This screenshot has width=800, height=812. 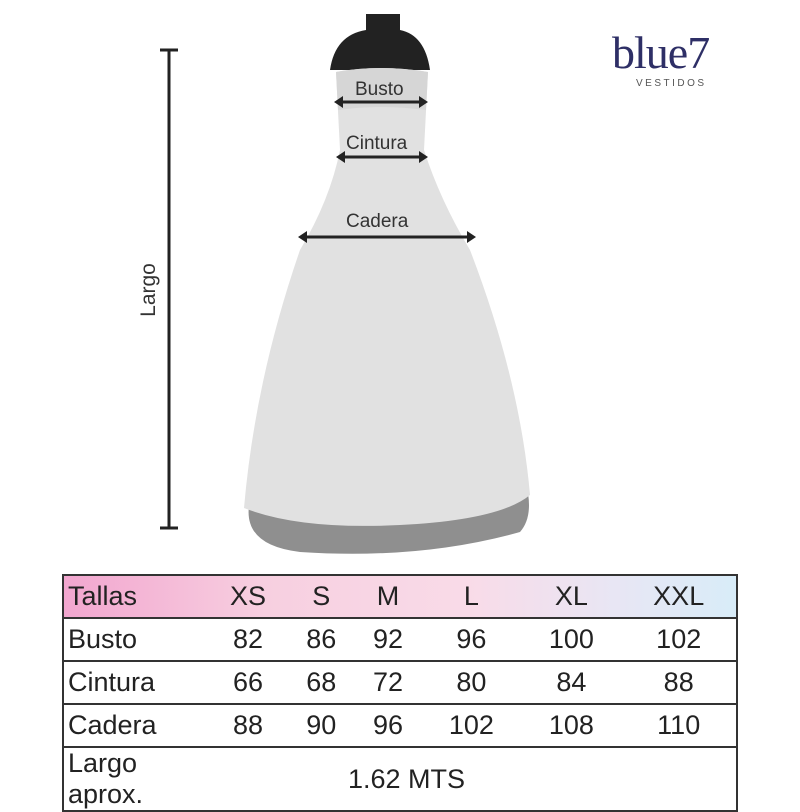 What do you see at coordinates (248, 682) in the screenshot?
I see `cell: 66` at bounding box center [248, 682].